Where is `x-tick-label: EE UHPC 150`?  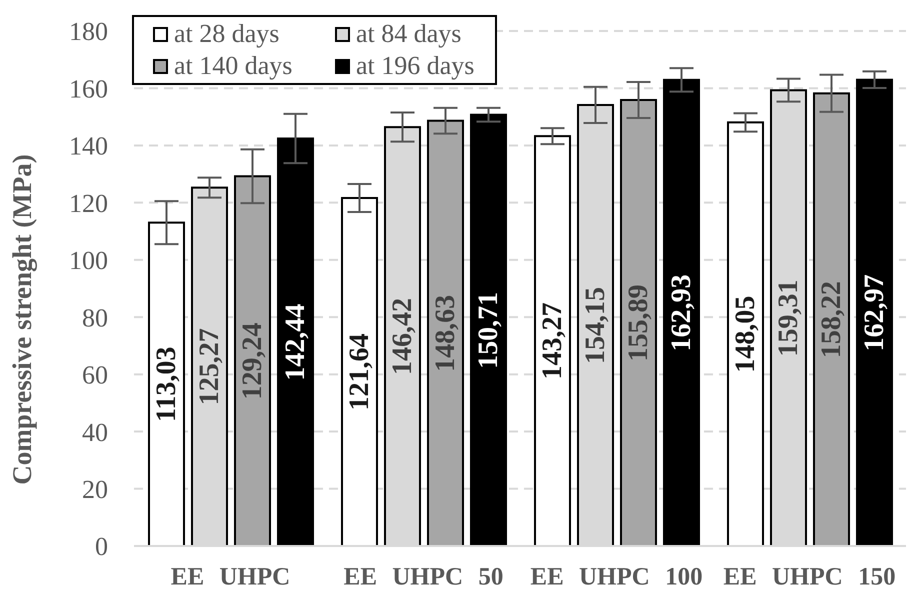 x-tick-label: EE UHPC 150 is located at coordinates (809, 577).